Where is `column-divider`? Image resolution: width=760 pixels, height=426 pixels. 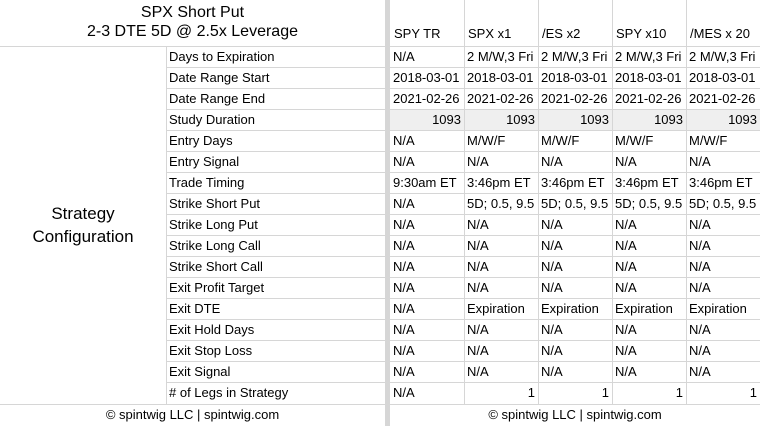 column-divider is located at coordinates (387, 213).